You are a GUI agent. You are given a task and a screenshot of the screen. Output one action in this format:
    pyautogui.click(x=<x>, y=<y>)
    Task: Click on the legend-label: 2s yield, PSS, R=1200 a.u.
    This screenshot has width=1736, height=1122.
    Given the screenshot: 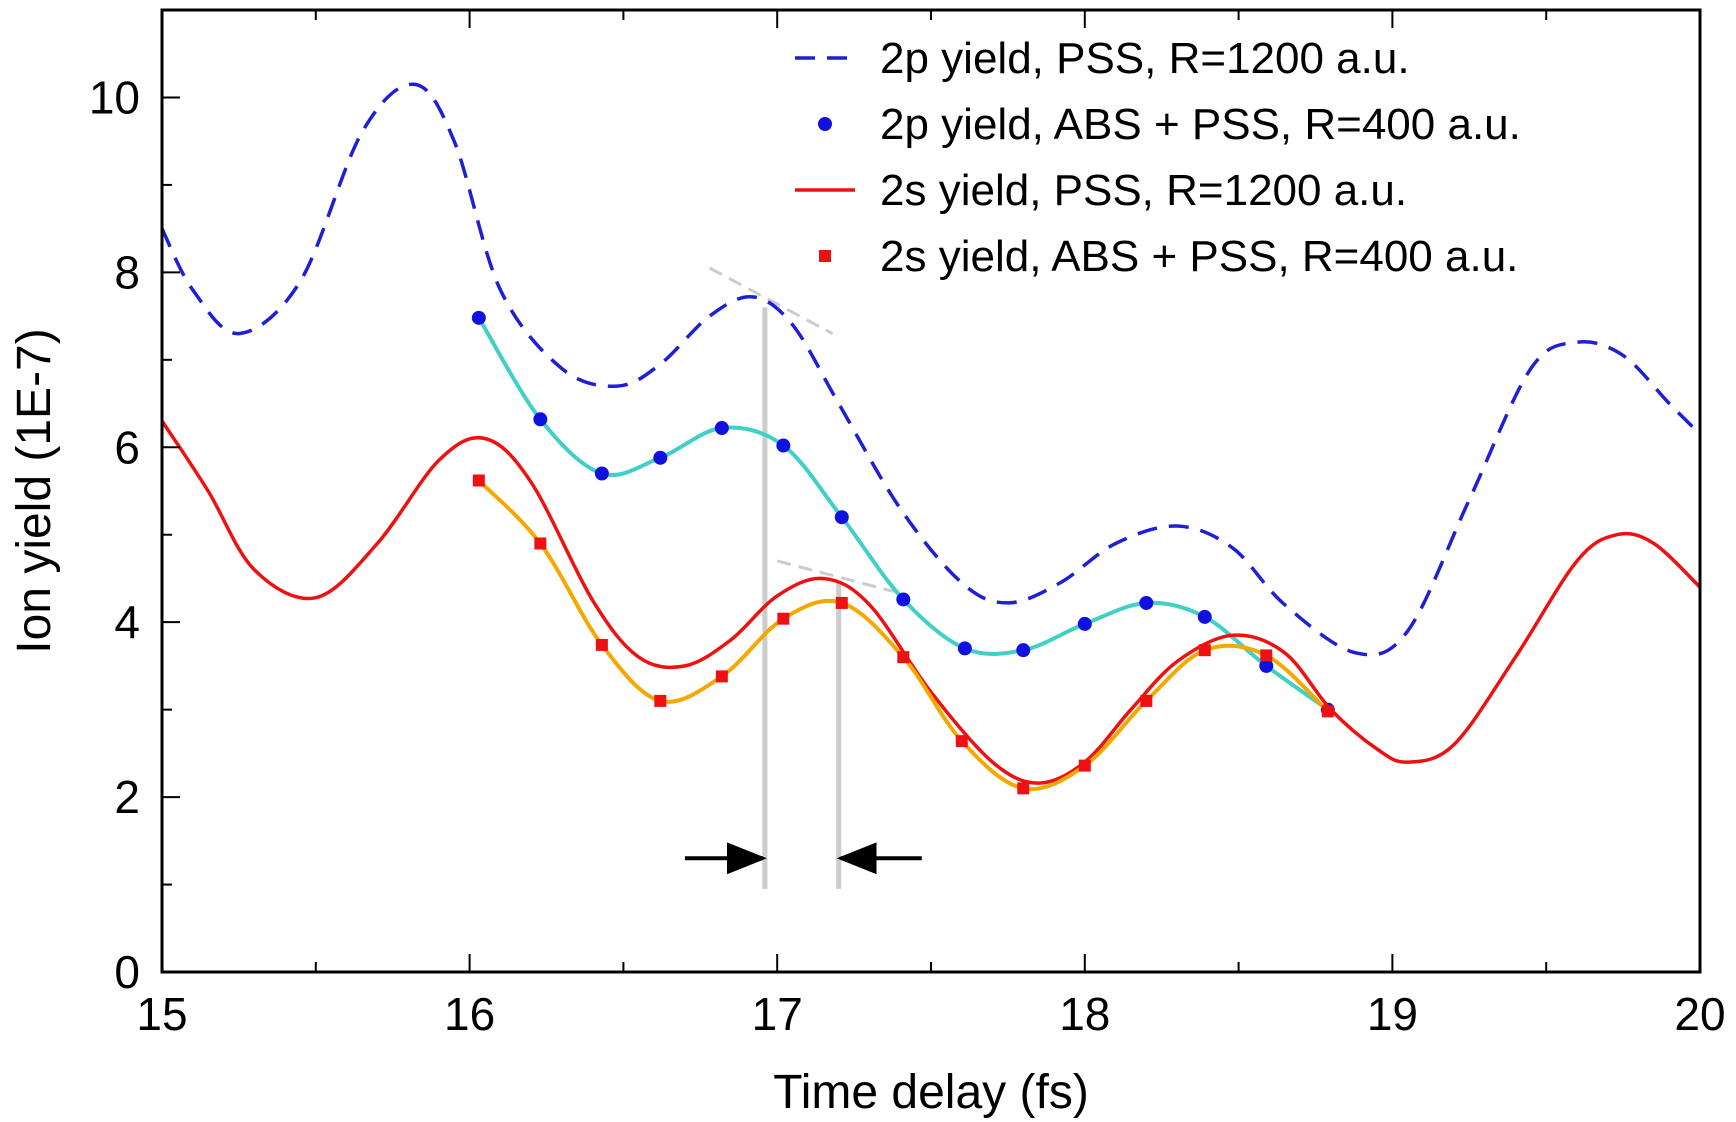 What is the action you would take?
    pyautogui.click(x=1143, y=190)
    